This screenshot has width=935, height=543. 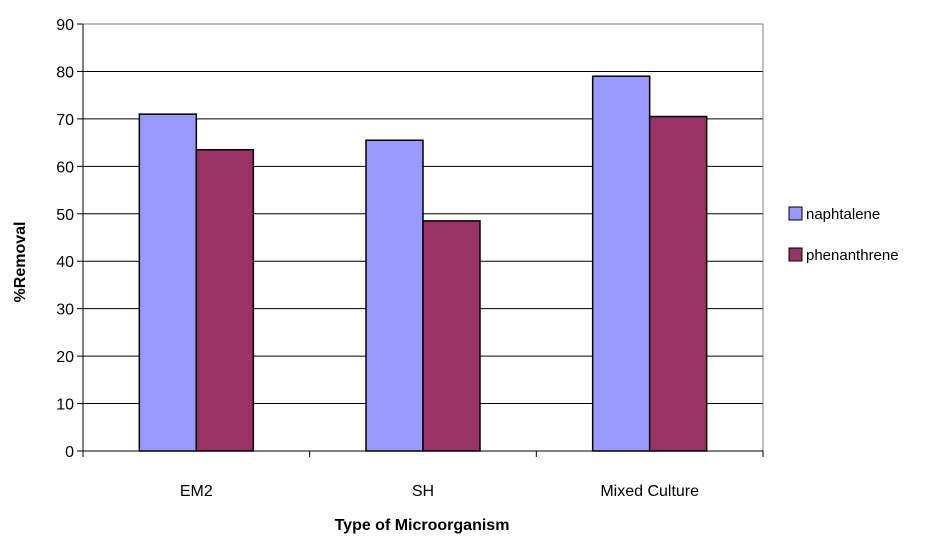 What do you see at coordinates (65, 357) in the screenshot?
I see `y-tick-label: 20` at bounding box center [65, 357].